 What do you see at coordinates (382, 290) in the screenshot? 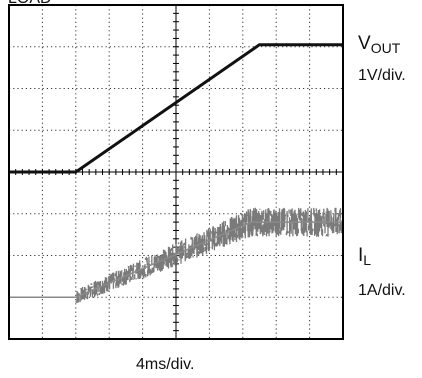
I see `il-scale-label: 1A/div.` at bounding box center [382, 290].